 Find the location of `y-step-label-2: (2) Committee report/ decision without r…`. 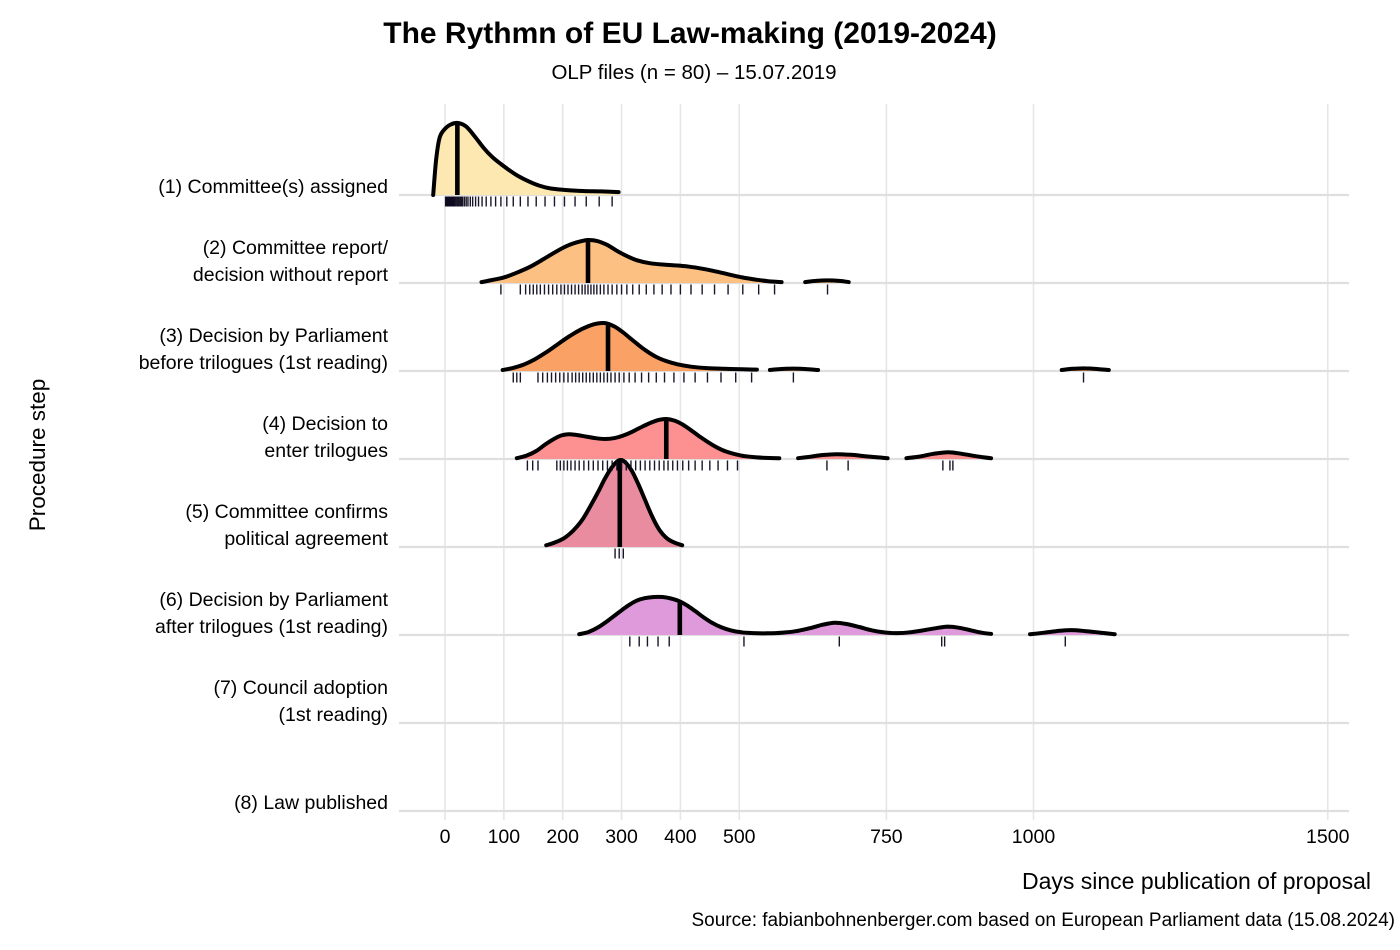

y-step-label-2: (2) Committee report/ decision without r… is located at coordinates (290, 261).